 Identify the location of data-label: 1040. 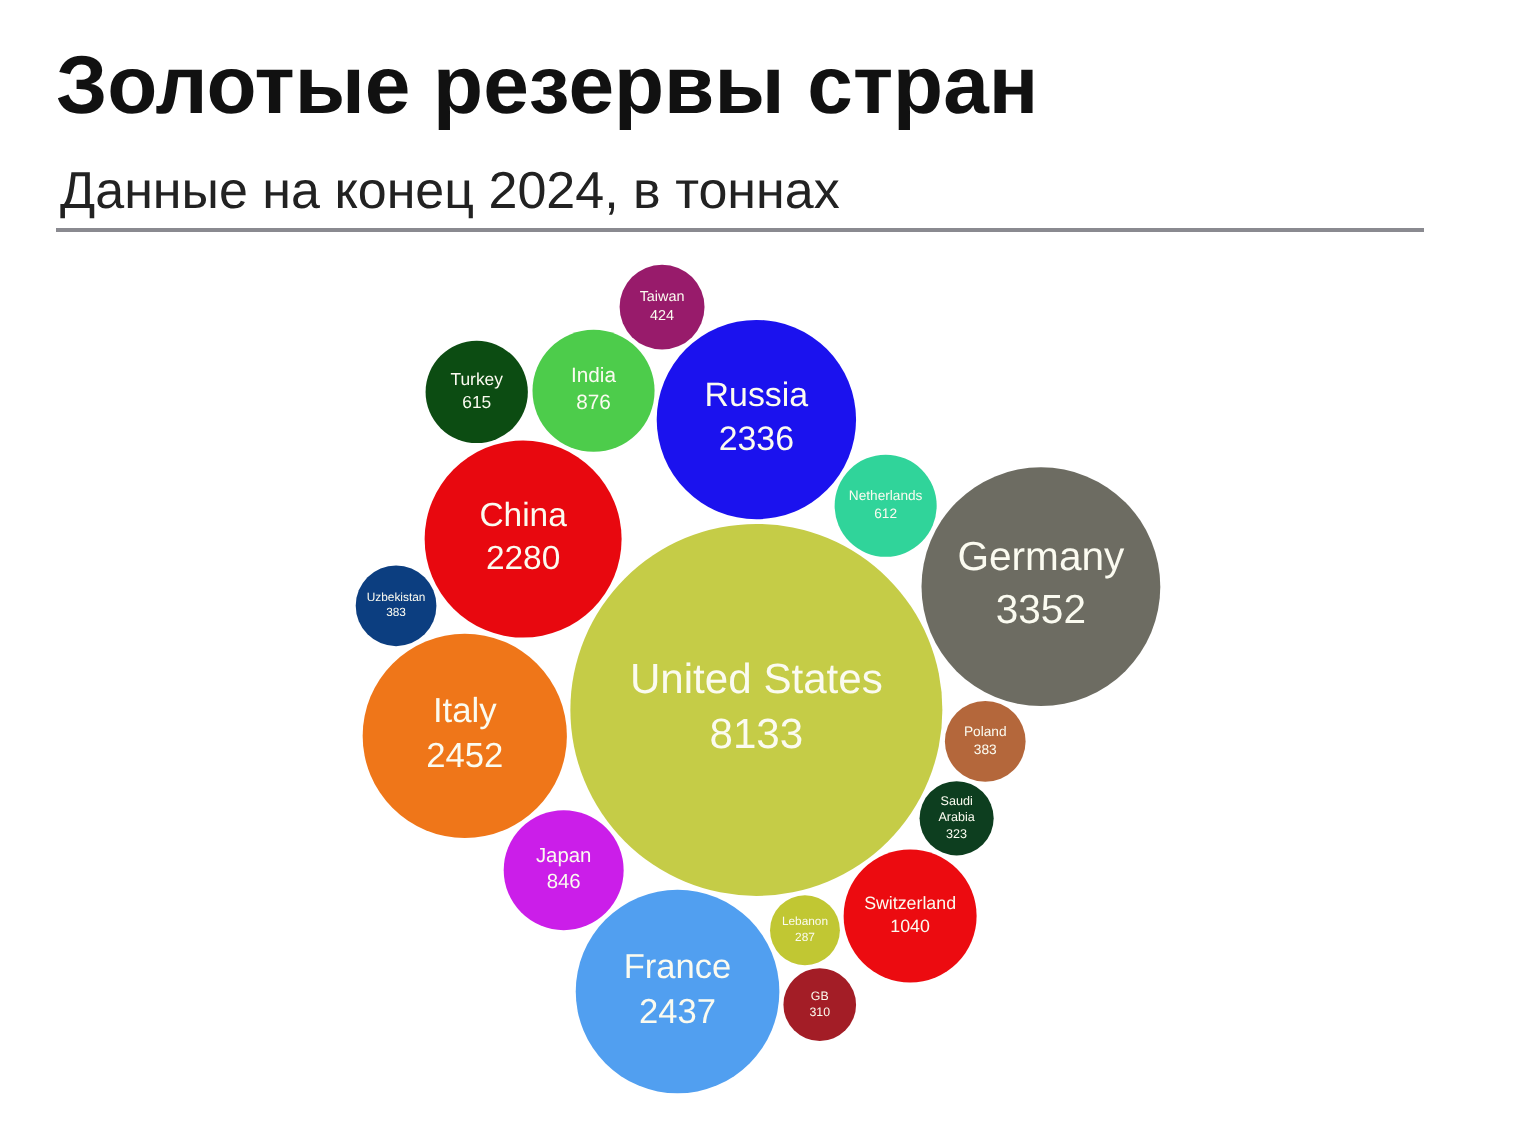
(910, 926).